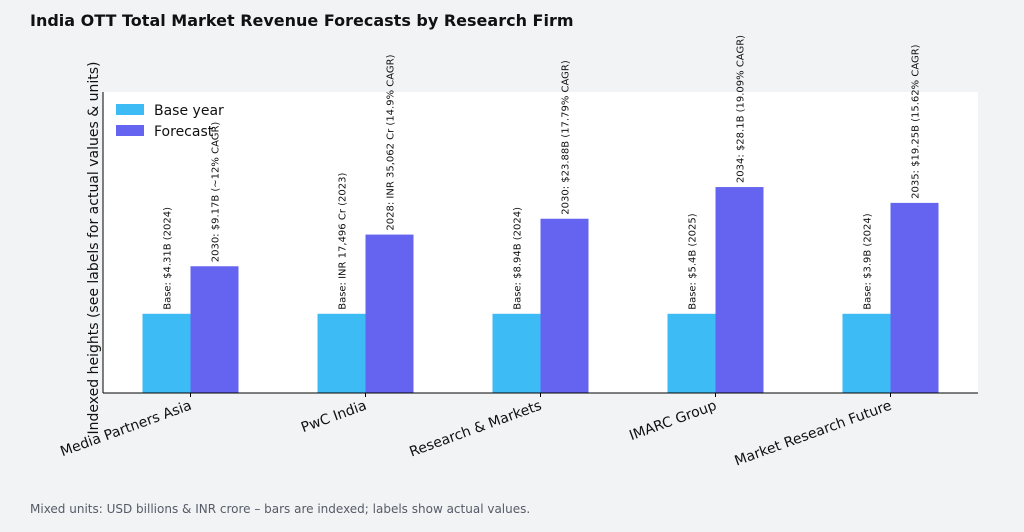 The image size is (1024, 532). Describe the element at coordinates (130, 109) in the screenshot. I see `legend-swatch-base-year` at that location.